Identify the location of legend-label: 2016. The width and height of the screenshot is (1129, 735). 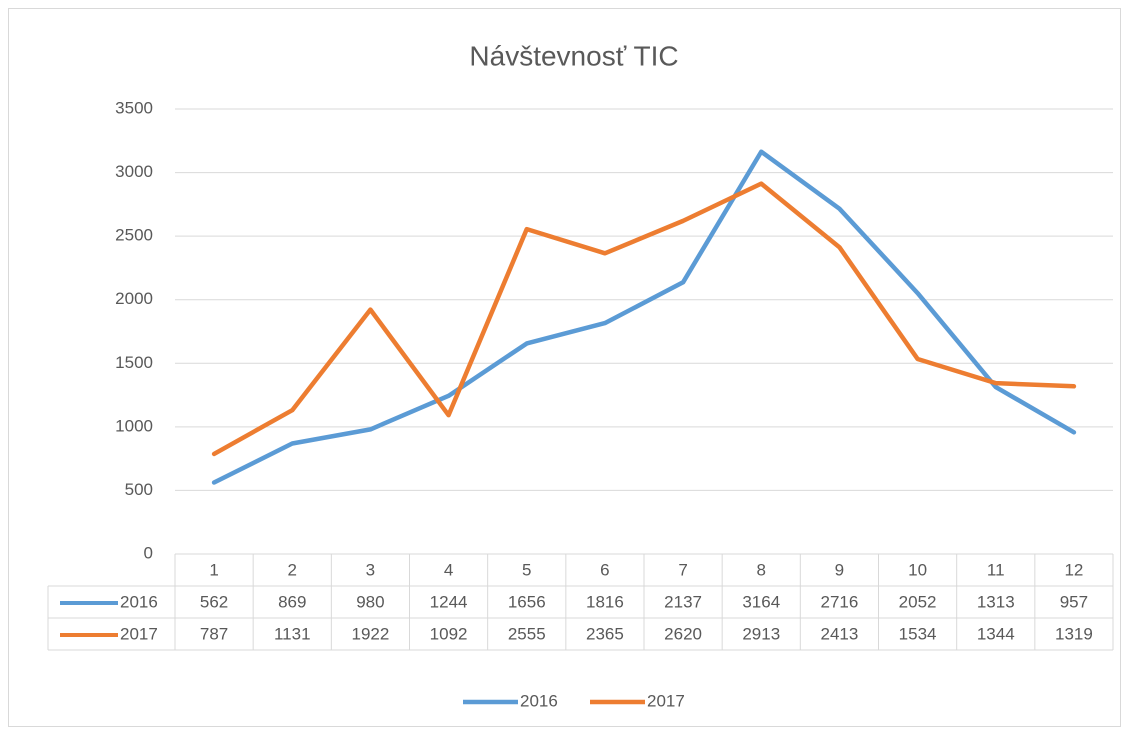
(539, 700).